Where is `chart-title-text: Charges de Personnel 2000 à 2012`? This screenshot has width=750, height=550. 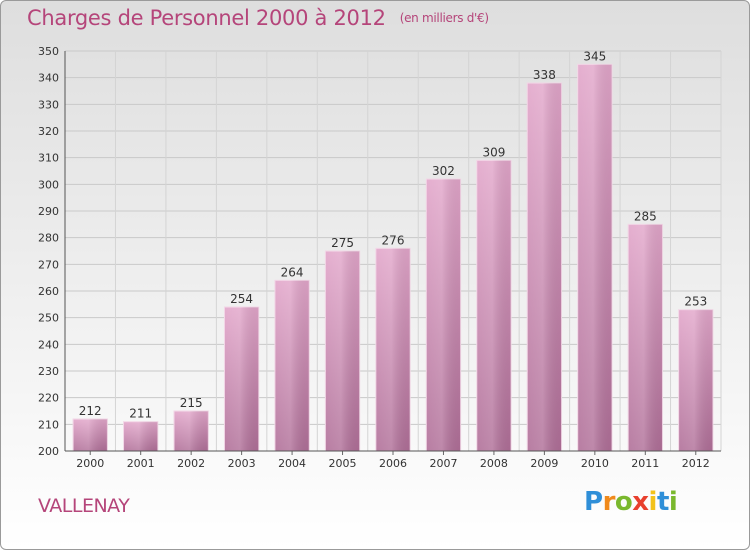 chart-title-text: Charges de Personnel 2000 à 2012 is located at coordinates (206, 18).